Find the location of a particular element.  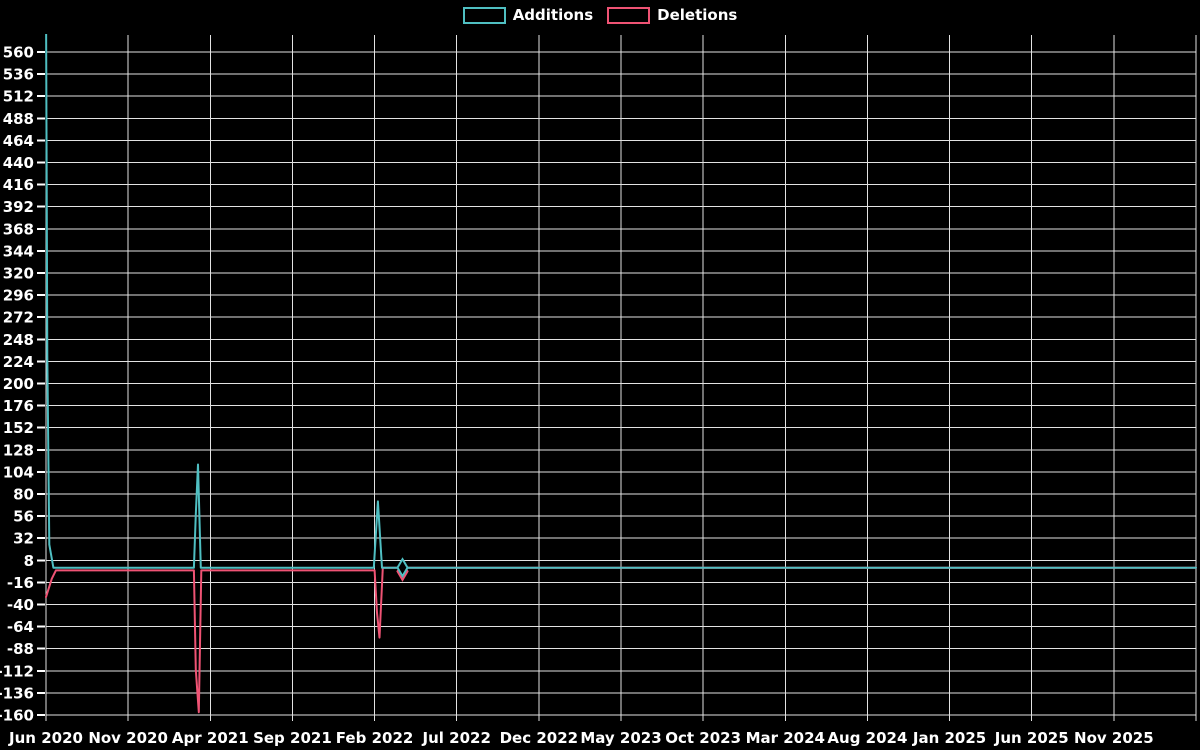

x-tick-label: Jun 2025 is located at coordinates (1031, 738).